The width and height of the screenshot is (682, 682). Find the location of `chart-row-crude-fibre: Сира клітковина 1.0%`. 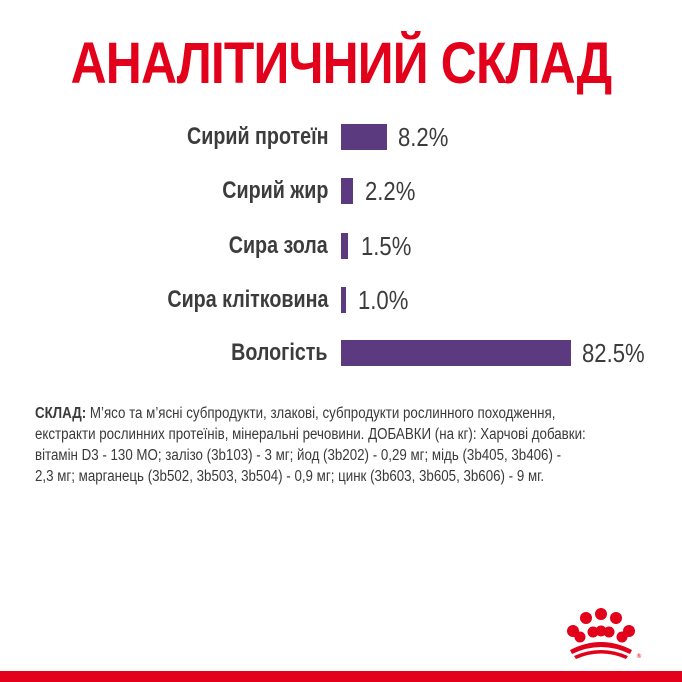

chart-row-crude-fibre: Сира клітковина 1.0% is located at coordinates (341, 300).